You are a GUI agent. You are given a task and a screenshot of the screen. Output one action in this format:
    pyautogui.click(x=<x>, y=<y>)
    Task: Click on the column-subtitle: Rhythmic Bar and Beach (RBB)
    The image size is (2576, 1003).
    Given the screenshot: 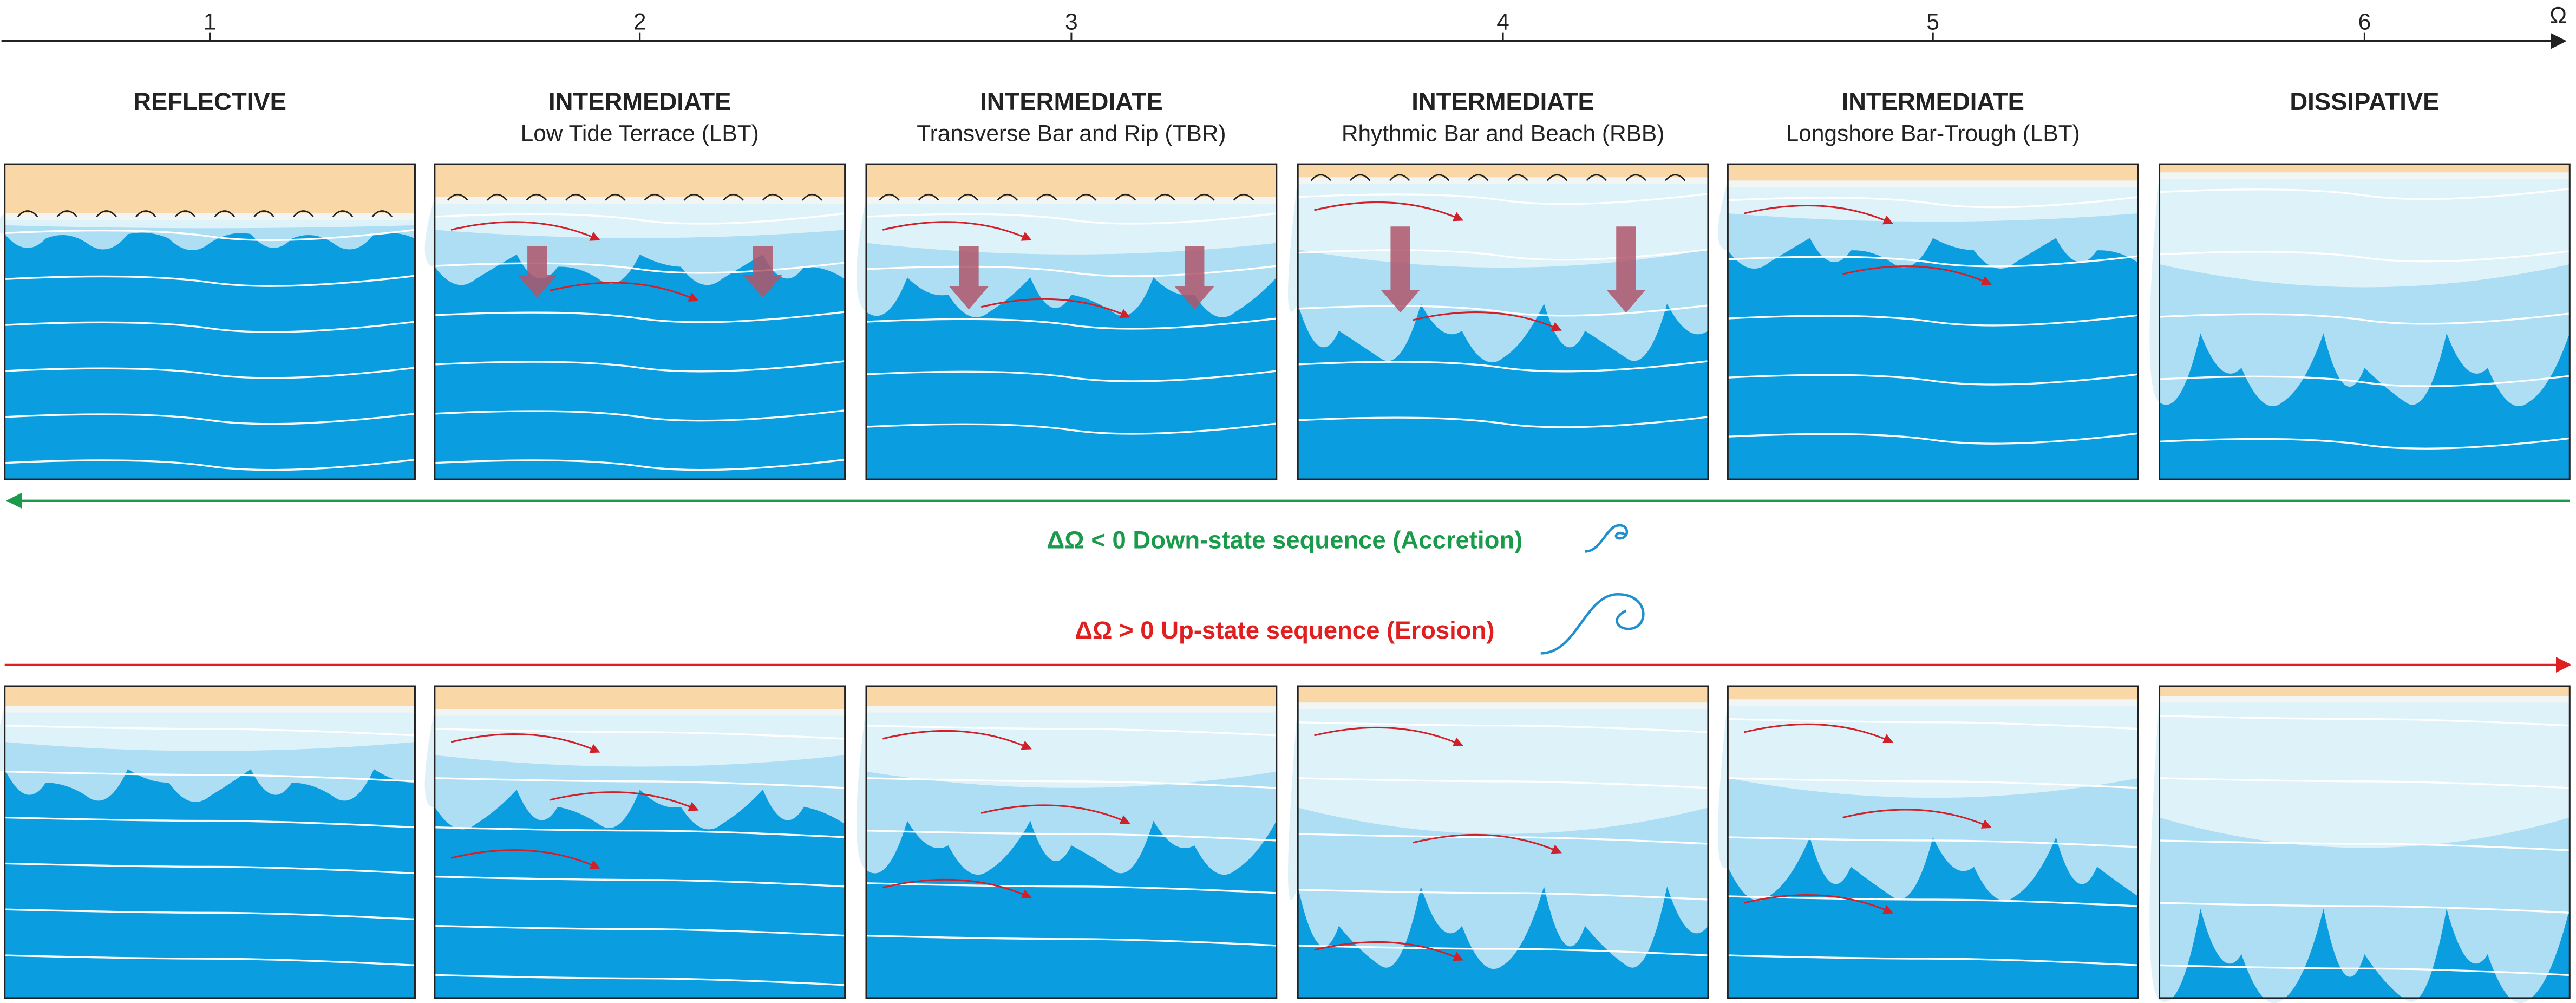 What is the action you would take?
    pyautogui.click(x=1503, y=133)
    